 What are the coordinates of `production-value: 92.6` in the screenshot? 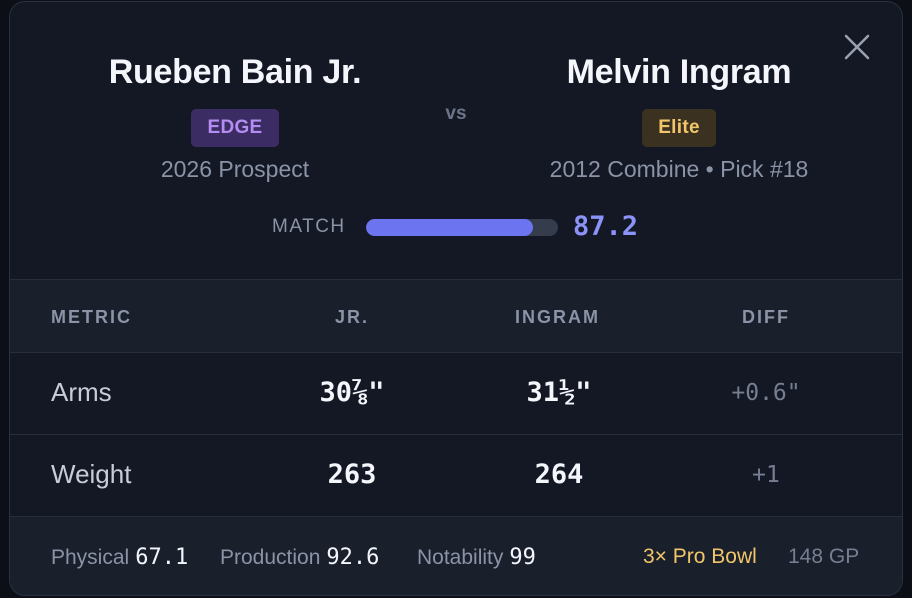 It's located at (353, 557).